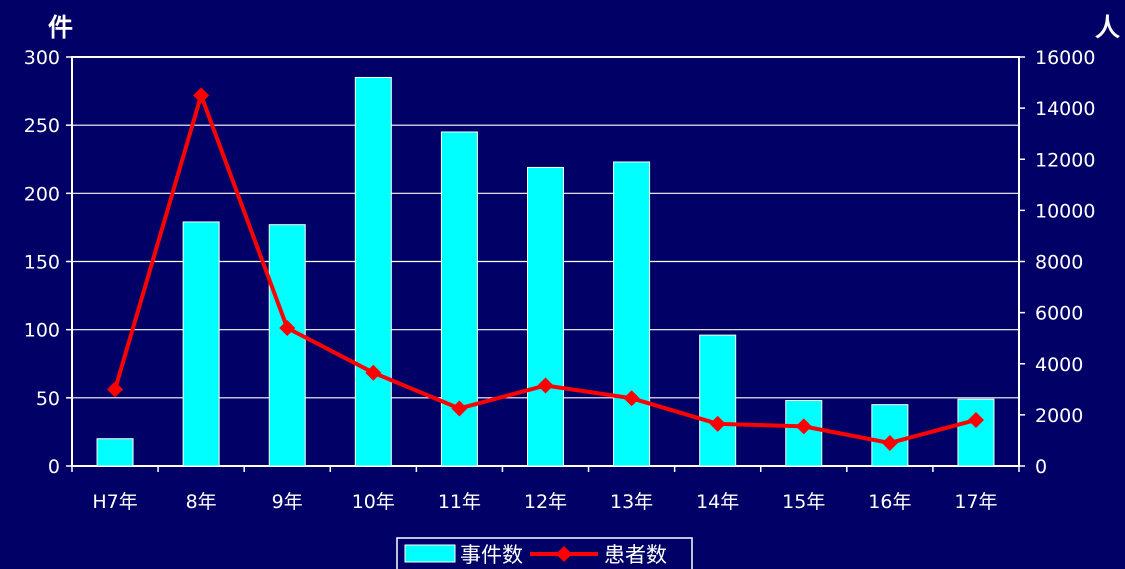  What do you see at coordinates (42, 331) in the screenshot?
I see `left-tick-label: 100` at bounding box center [42, 331].